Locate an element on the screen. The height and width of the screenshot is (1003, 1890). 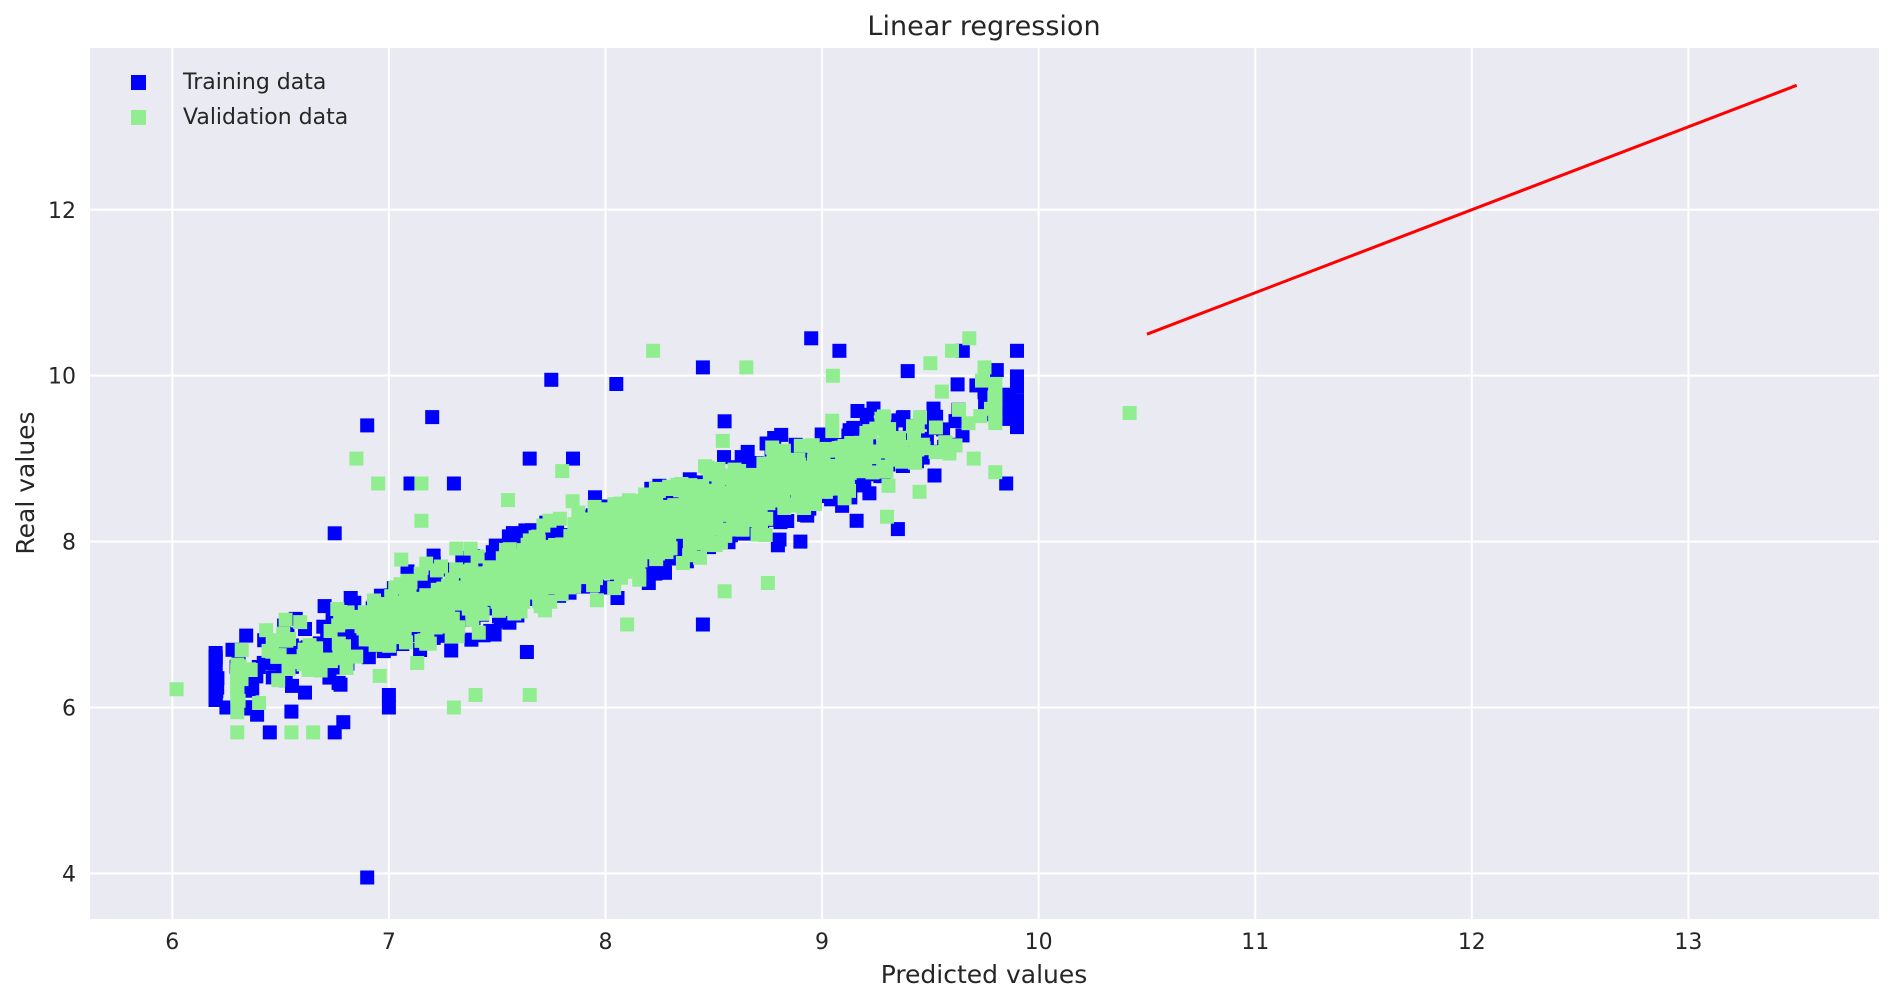
legend-label-validation: Validation data is located at coordinates (265, 117).